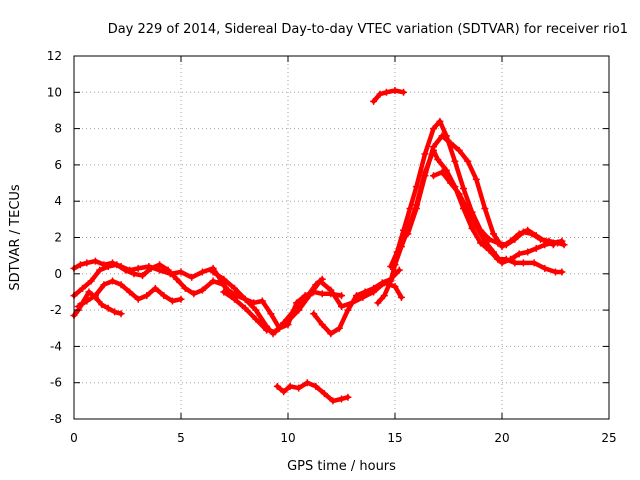 The image size is (640, 480). Describe the element at coordinates (54, 56) in the screenshot. I see `y-tick-label: 12` at that location.